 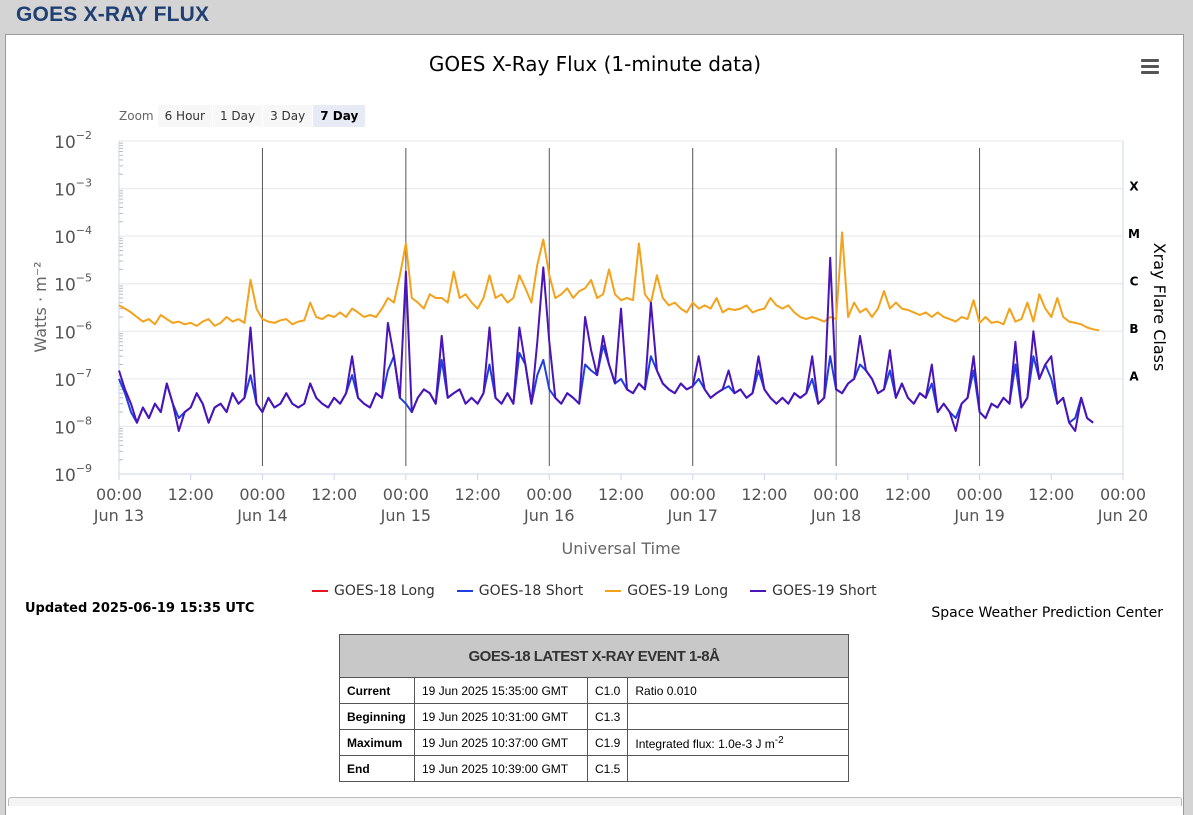 I want to click on y-tick-label: 10⁻⁹, so click(x=73, y=474).